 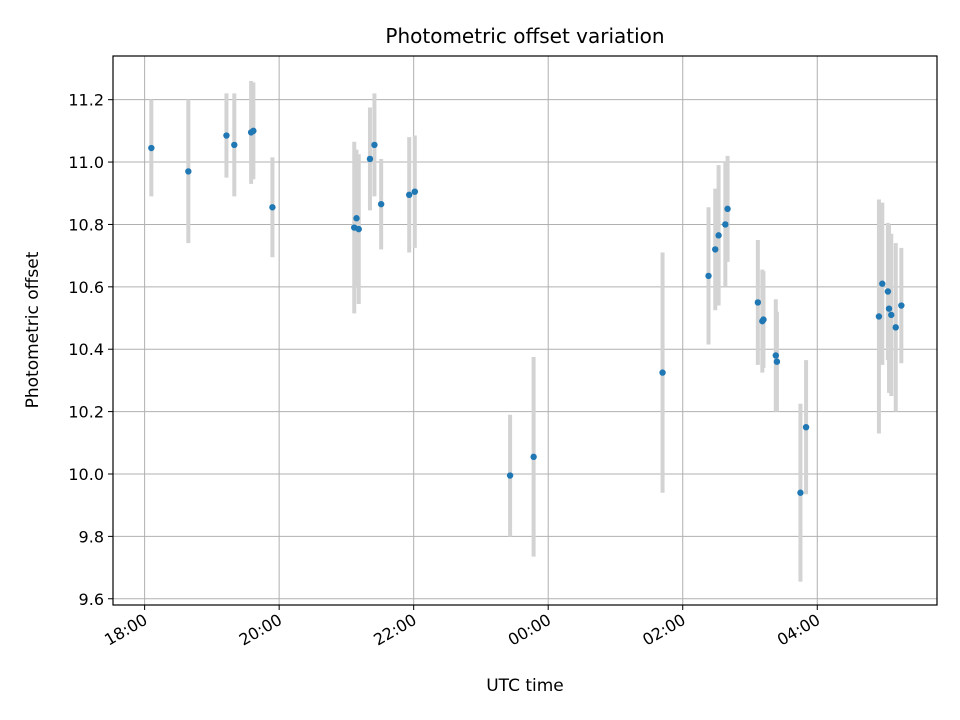 I want to click on y-tick-label: 10.0, so click(x=86, y=474).